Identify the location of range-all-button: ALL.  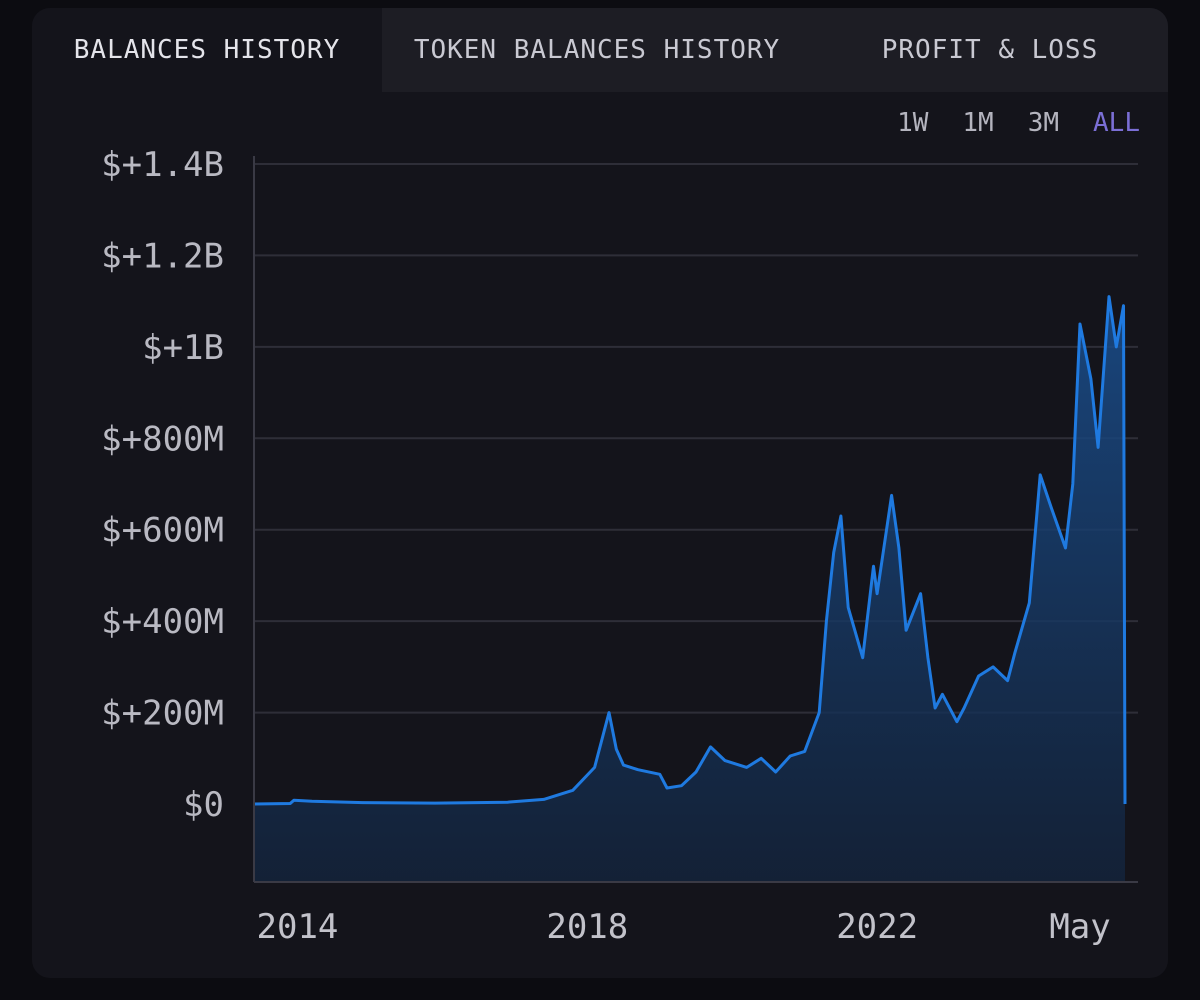
(1116, 123).